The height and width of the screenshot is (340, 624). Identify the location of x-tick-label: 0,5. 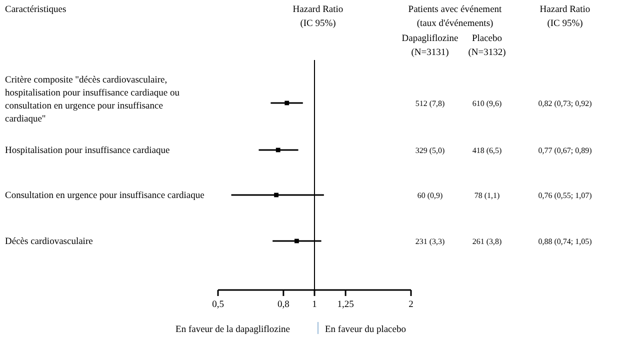
(218, 305).